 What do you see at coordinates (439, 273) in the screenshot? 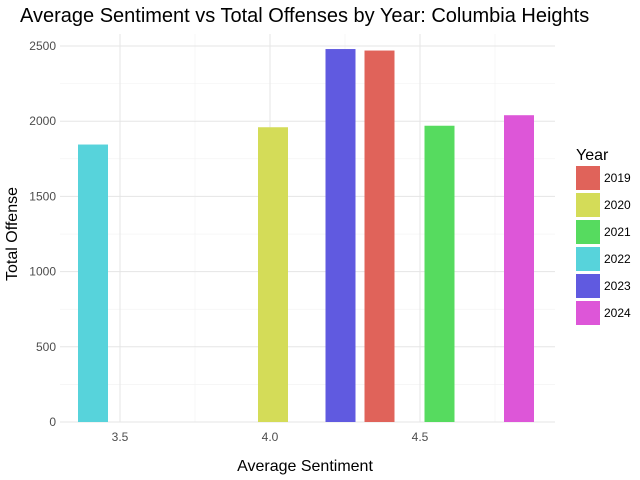
I see `bar-2021` at bounding box center [439, 273].